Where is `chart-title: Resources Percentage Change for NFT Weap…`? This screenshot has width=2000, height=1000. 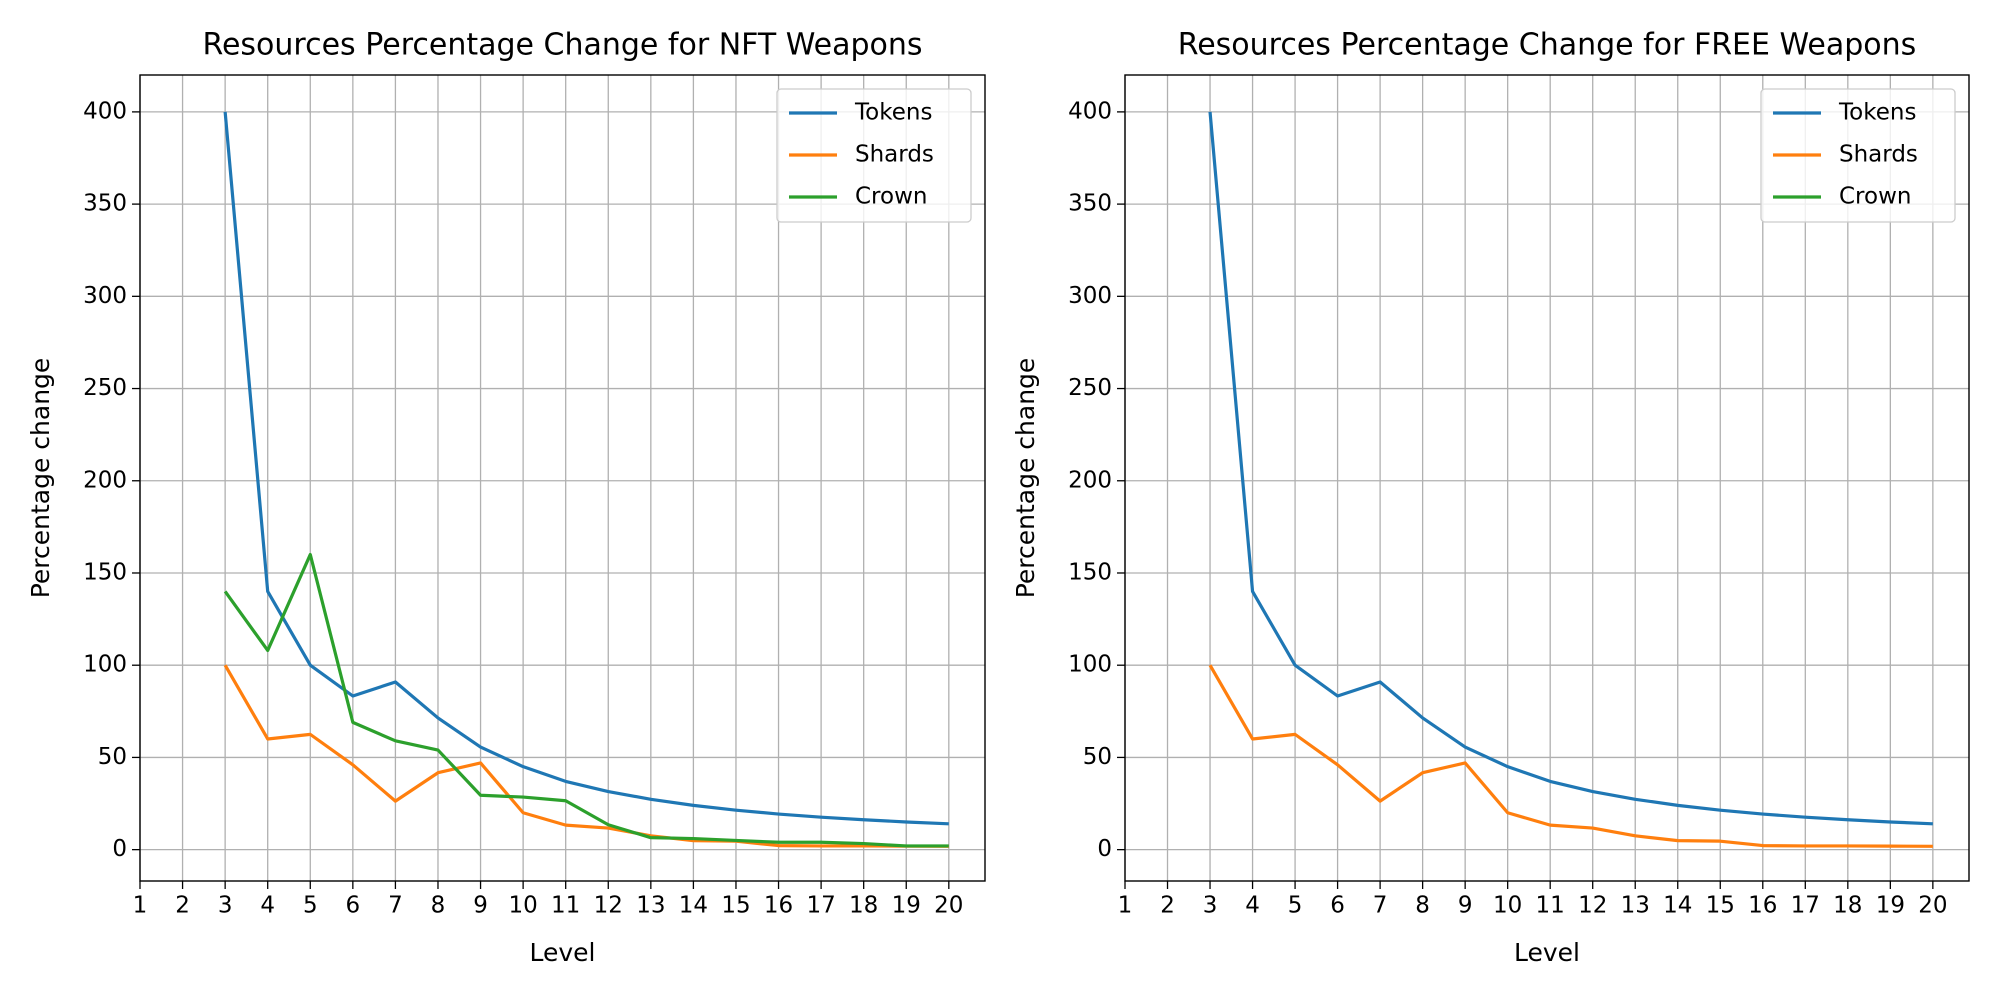 chart-title: Resources Percentage Change for NFT Weap… is located at coordinates (562, 45).